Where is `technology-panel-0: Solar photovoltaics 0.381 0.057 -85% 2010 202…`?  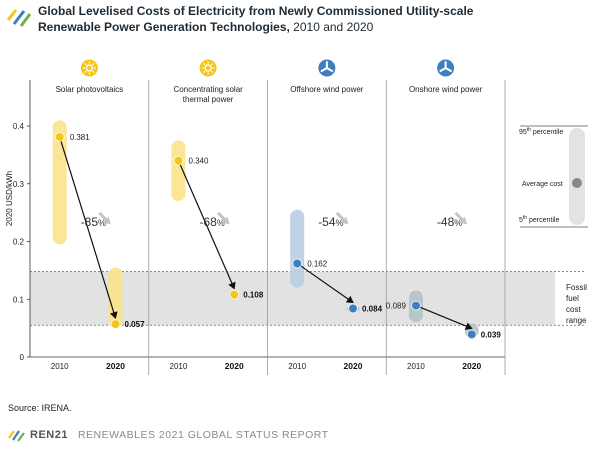 technology-panel-0: Solar photovoltaics 0.381 0.057 -85% 2010 202… is located at coordinates (98, 215).